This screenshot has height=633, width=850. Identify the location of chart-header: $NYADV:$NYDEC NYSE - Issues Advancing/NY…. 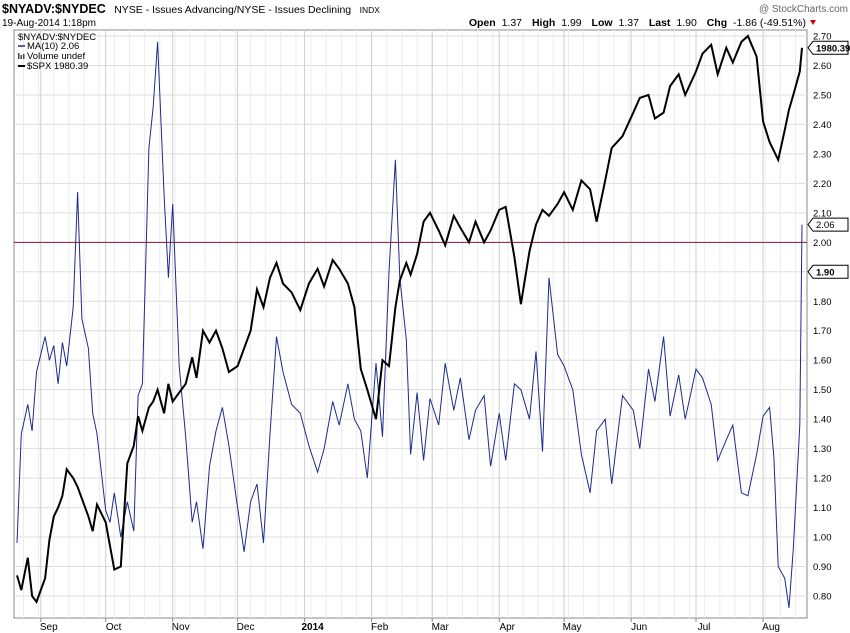
(425, 14).